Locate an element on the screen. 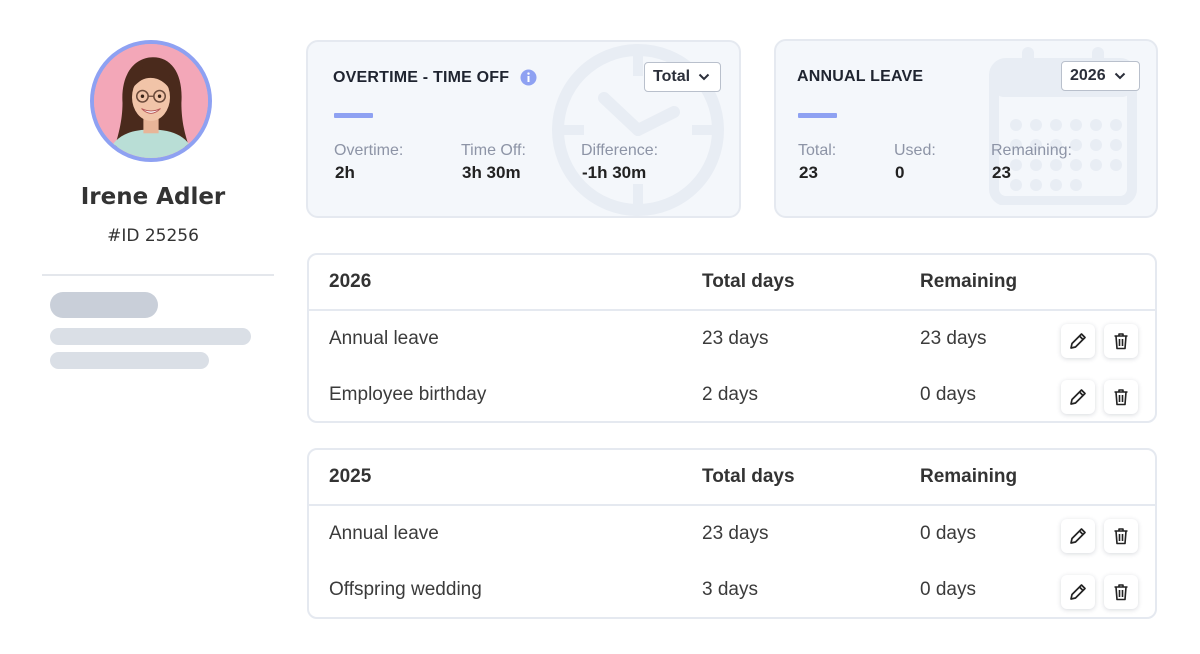 This screenshot has width=1200, height=654. employee-name: Irene Adler is located at coordinates (153, 197).